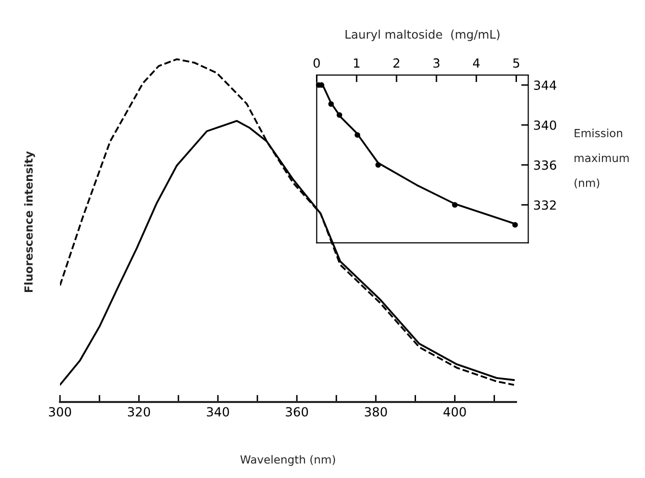  What do you see at coordinates (454, 412) in the screenshot?
I see `x-tick-label: 400` at bounding box center [454, 412].